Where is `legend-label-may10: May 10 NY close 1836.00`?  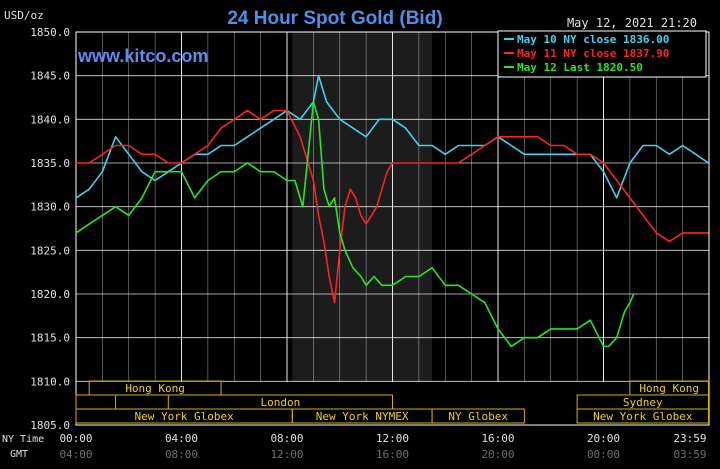 legend-label-may10: May 10 NY close 1836.00 is located at coordinates (593, 39).